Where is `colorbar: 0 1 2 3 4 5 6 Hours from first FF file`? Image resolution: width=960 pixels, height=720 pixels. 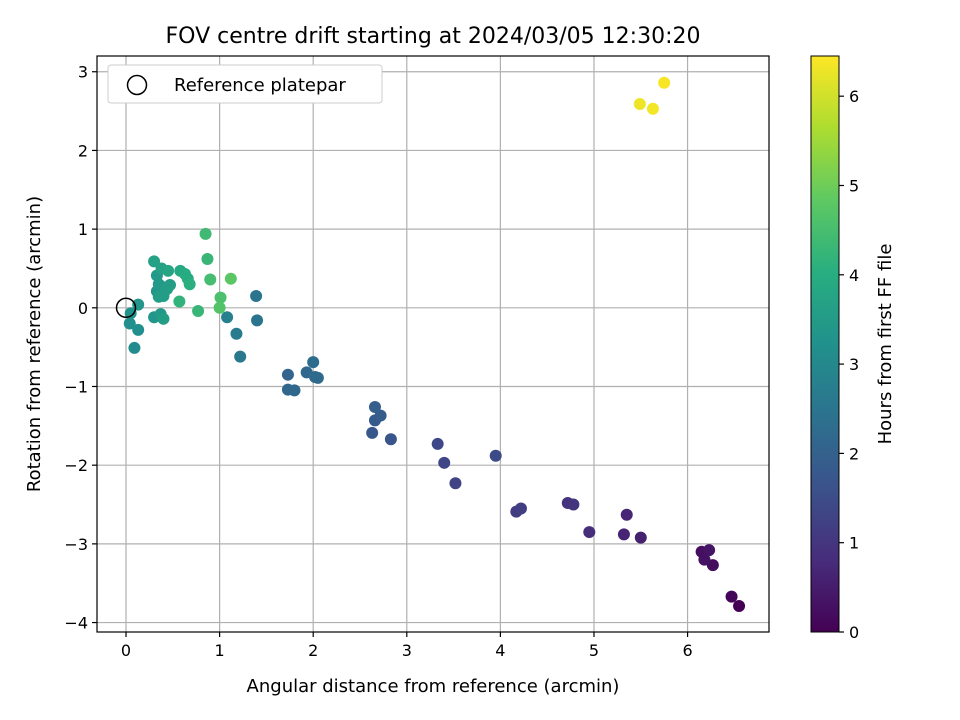 colorbar: 0 1 2 3 4 5 6 Hours from first FF file is located at coordinates (853, 348).